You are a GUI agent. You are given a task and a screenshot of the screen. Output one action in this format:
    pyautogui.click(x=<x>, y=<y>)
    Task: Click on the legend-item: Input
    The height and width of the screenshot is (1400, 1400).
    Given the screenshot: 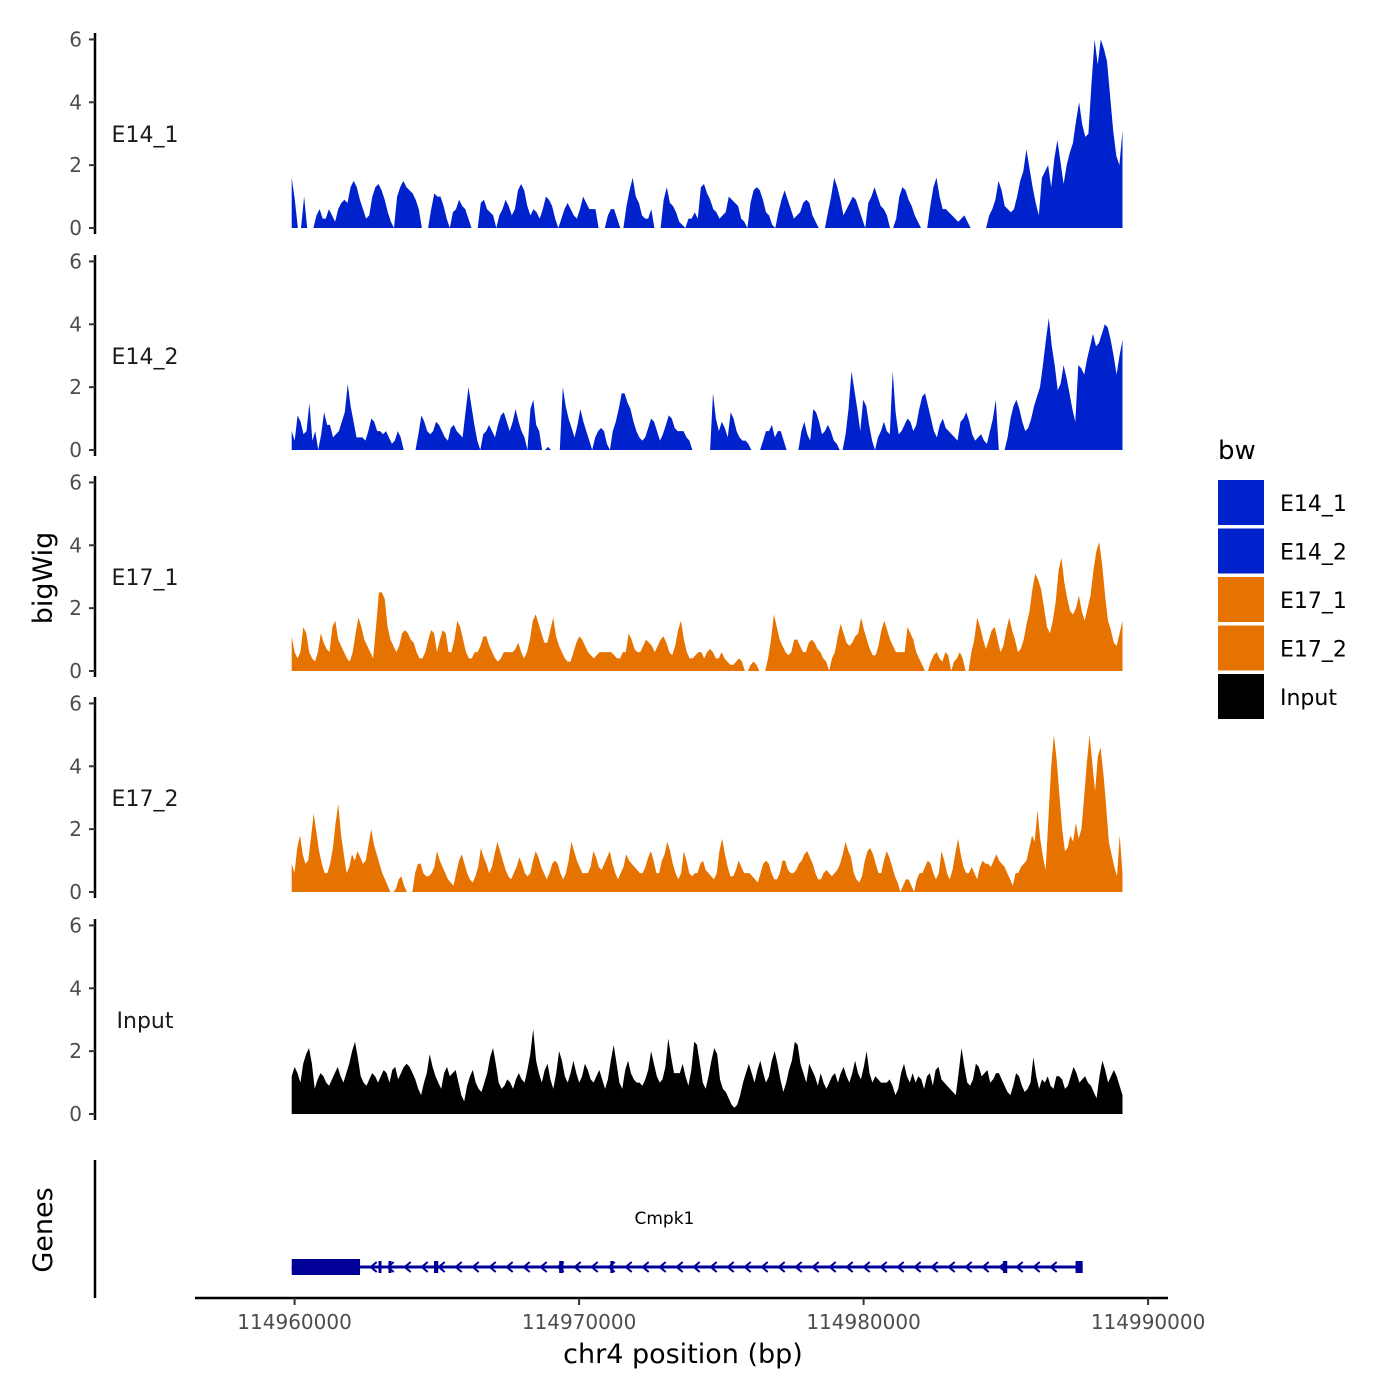 What is the action you would take?
    pyautogui.click(x=1277, y=696)
    